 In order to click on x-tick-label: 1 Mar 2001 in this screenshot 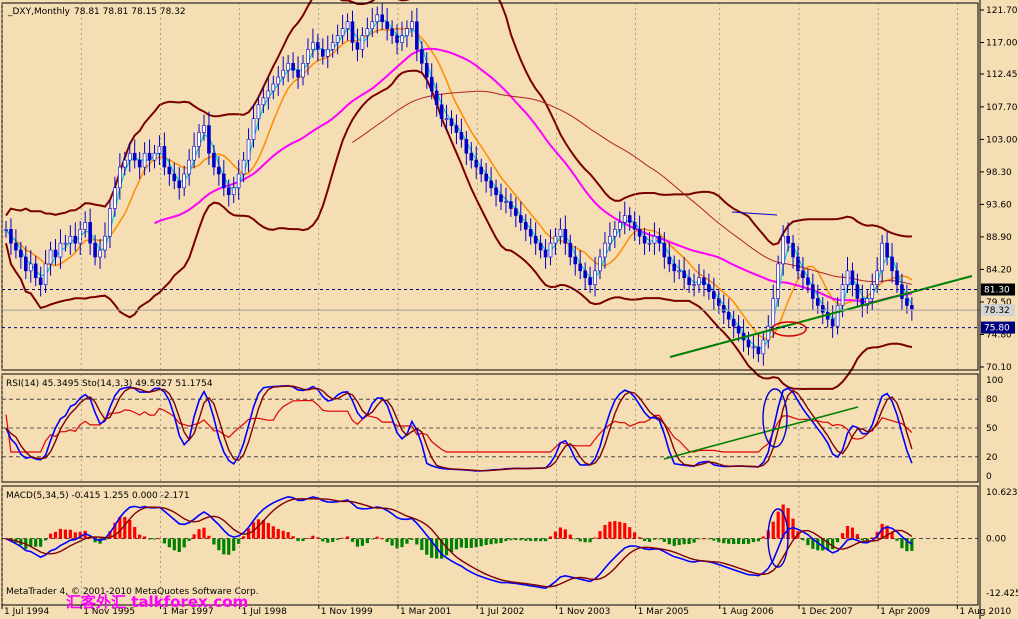, I will do `click(425, 612)`.